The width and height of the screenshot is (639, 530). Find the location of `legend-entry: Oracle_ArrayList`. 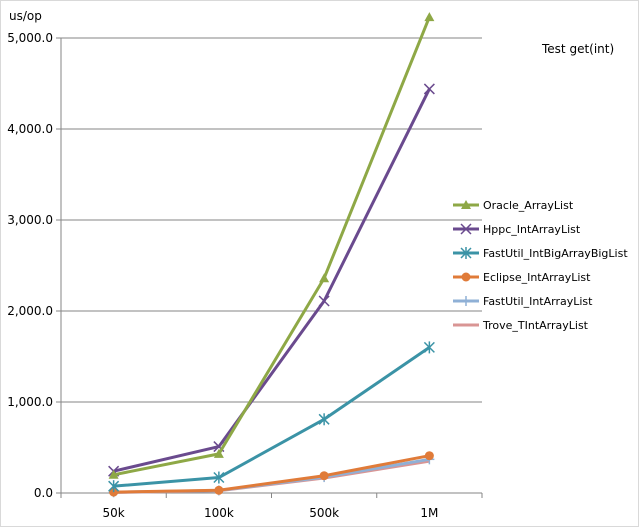

legend-entry: Oracle_ArrayList is located at coordinates (513, 205).